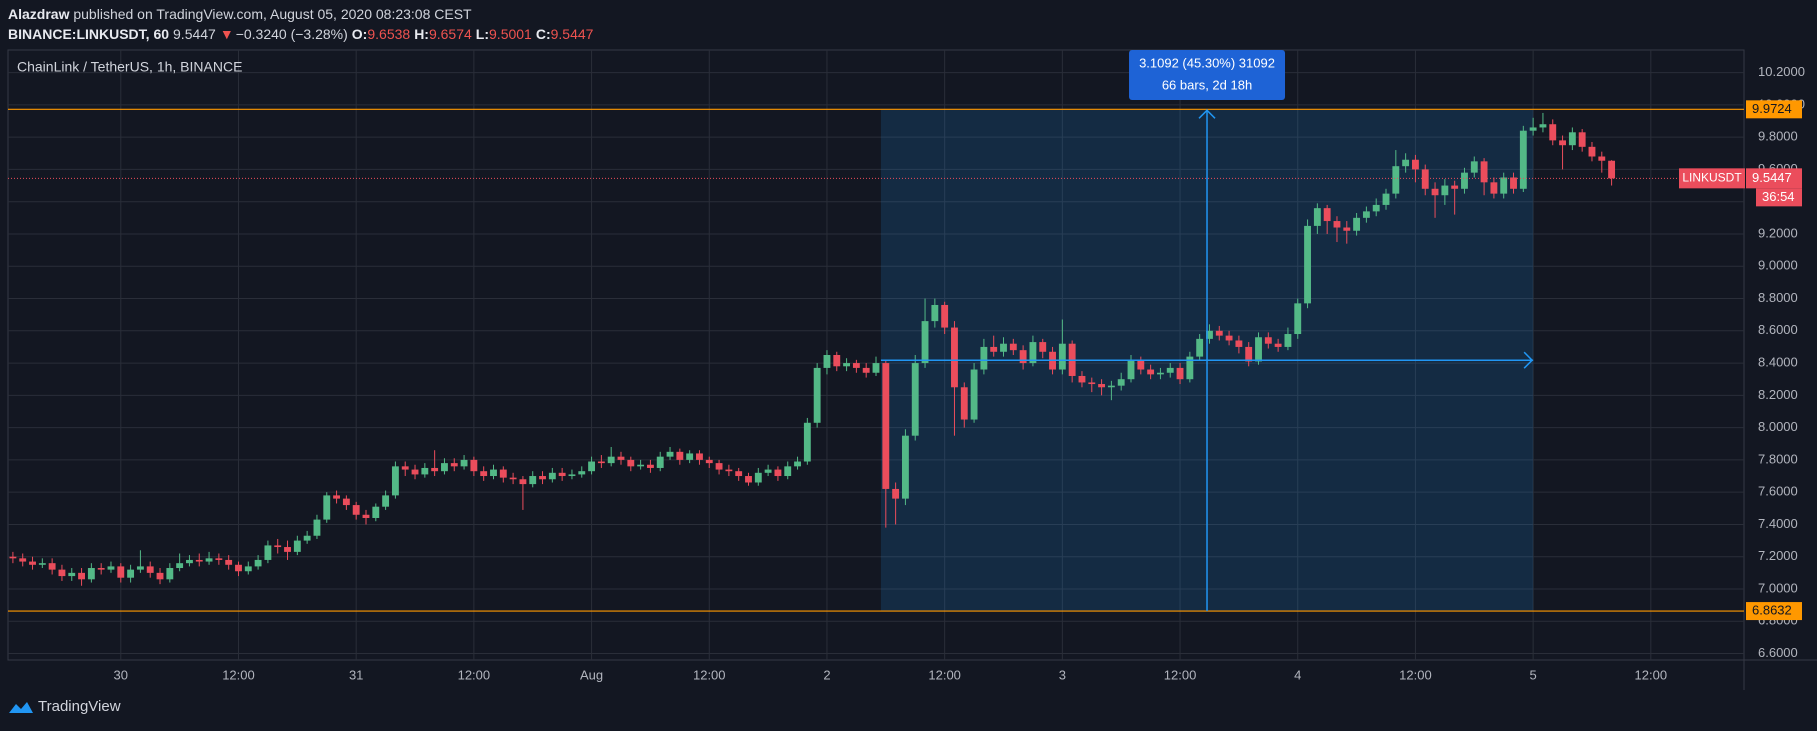 Image resolution: width=1817 pixels, height=731 pixels. I want to click on measure-line-2: 66 bars, 2d 18h, so click(1207, 84).